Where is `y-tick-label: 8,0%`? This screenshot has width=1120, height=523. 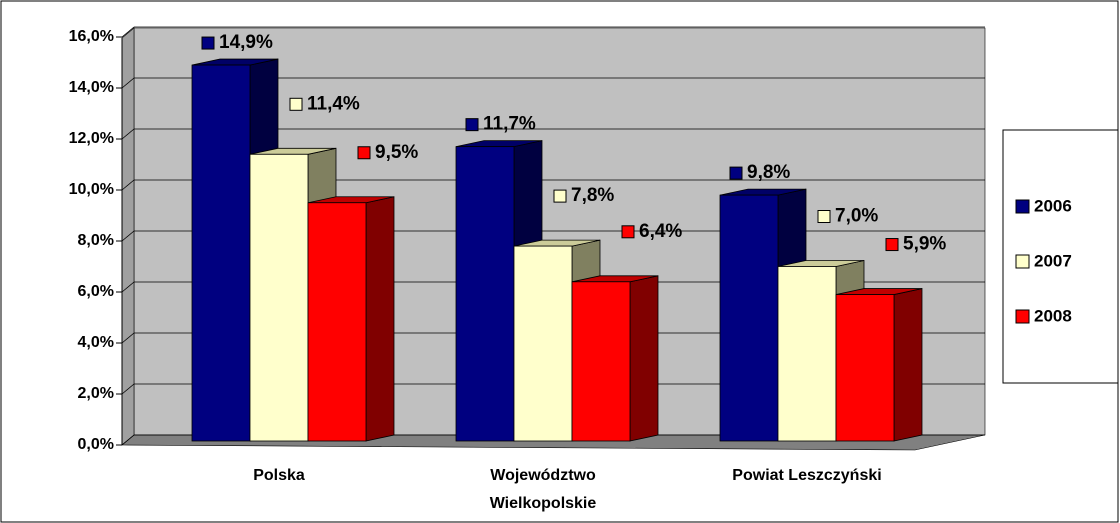
y-tick-label: 8,0% is located at coordinates (96, 240).